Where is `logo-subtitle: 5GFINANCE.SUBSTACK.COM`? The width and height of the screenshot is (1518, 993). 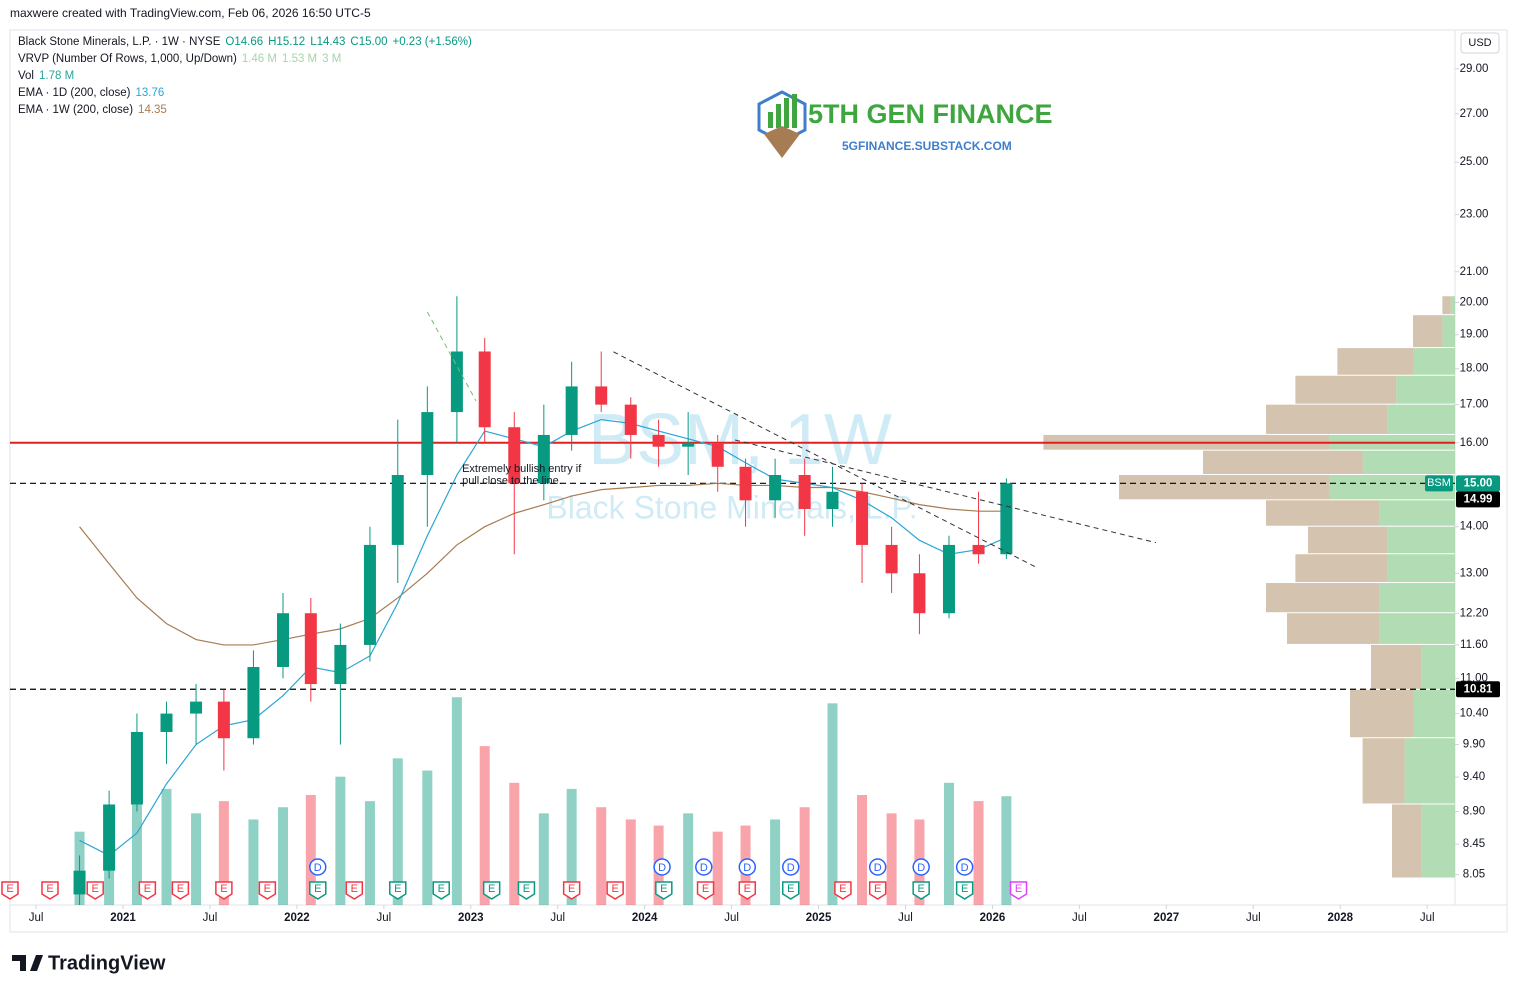
logo-subtitle: 5GFINANCE.SUBSTACK.COM is located at coordinates (927, 146).